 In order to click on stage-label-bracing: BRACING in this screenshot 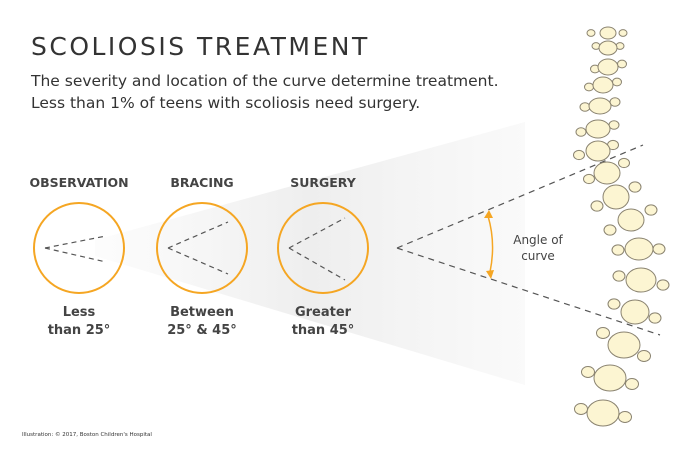, I will do `click(202, 182)`.